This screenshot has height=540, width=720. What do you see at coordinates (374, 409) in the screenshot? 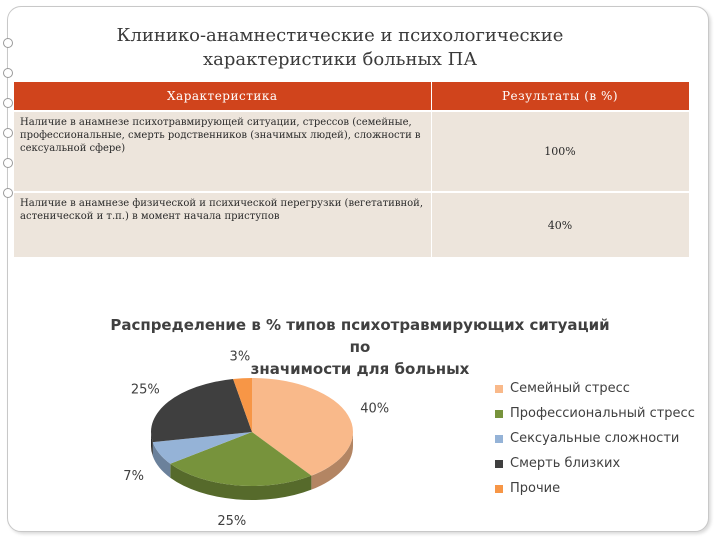
I see `pie-value-label: 40%` at bounding box center [374, 409].